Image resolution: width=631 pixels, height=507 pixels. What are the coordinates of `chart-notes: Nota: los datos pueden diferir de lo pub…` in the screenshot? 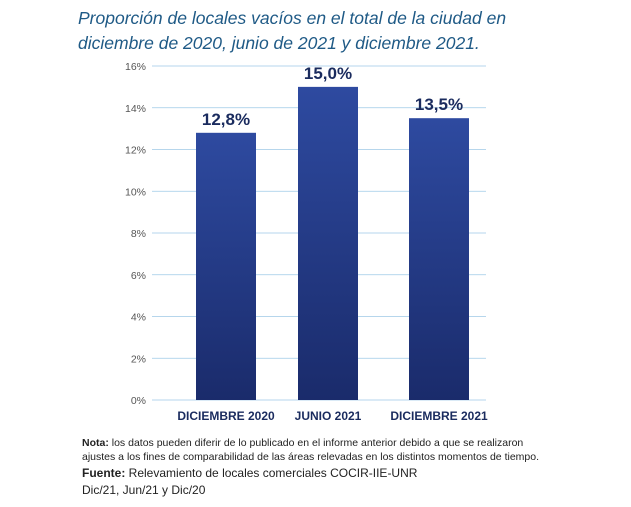 It's located at (352, 467).